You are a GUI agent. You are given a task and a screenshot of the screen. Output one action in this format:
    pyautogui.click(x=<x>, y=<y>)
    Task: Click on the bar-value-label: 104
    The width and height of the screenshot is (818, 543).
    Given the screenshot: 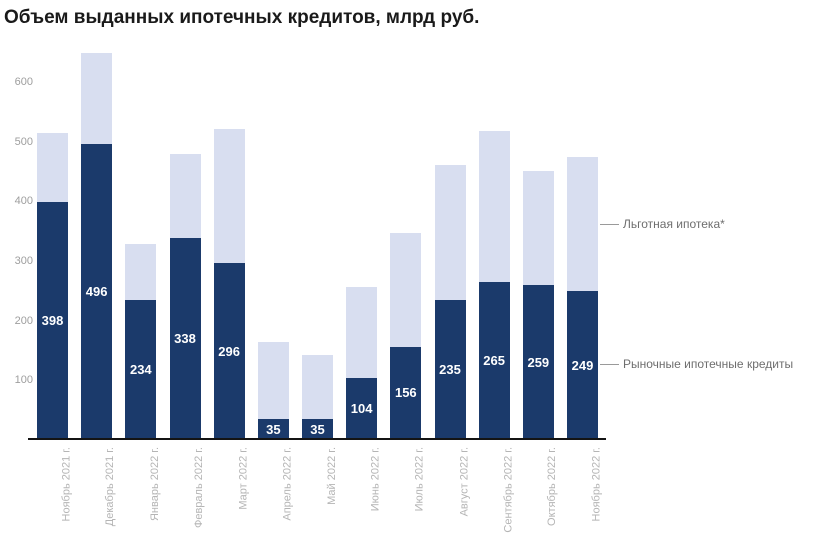 What is the action you would take?
    pyautogui.click(x=361, y=408)
    